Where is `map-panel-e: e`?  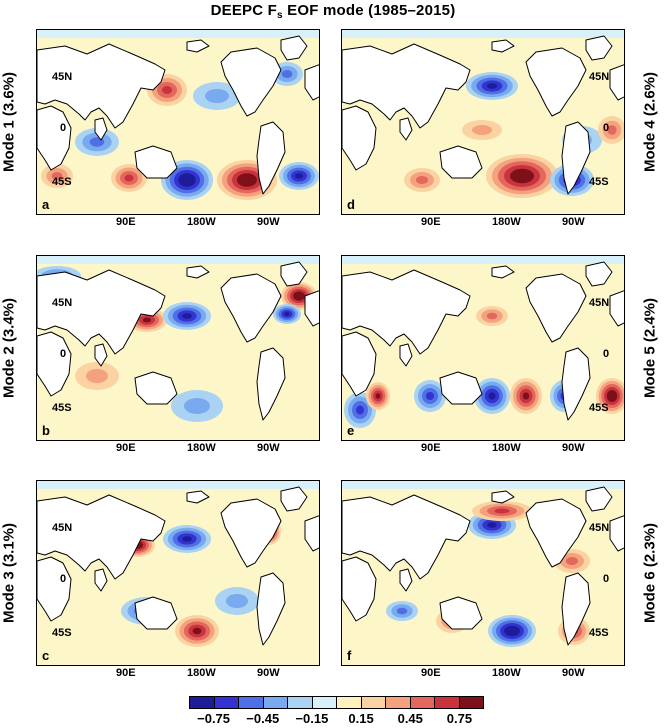
map-panel-e: e is located at coordinates (483, 348).